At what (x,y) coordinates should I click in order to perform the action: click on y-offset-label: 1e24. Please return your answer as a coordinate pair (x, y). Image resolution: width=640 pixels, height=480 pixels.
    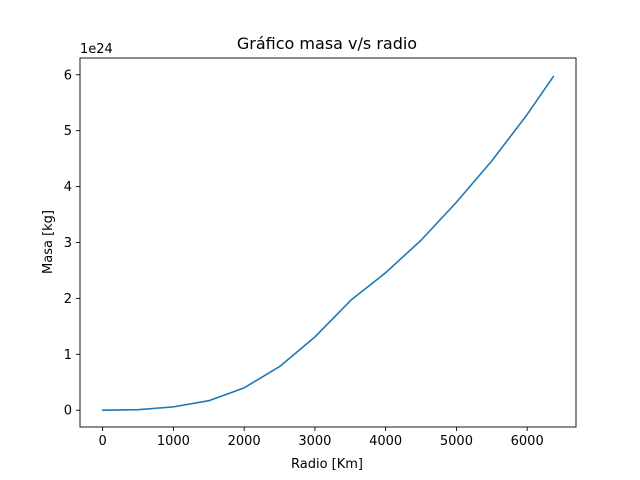
    Looking at the image, I should click on (96, 49).